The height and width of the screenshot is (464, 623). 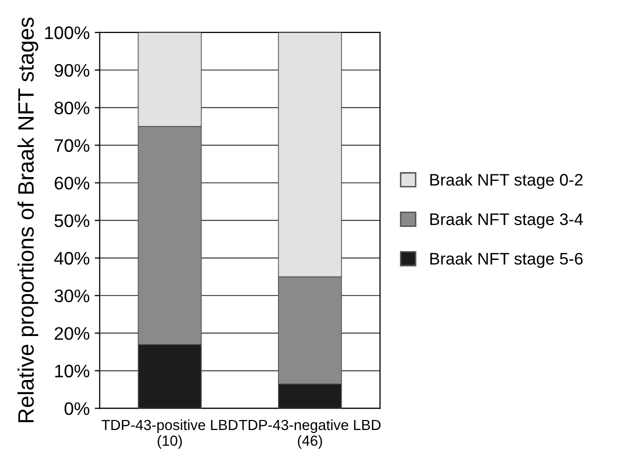 I want to click on y-tick-label: 80%, so click(x=72, y=108).